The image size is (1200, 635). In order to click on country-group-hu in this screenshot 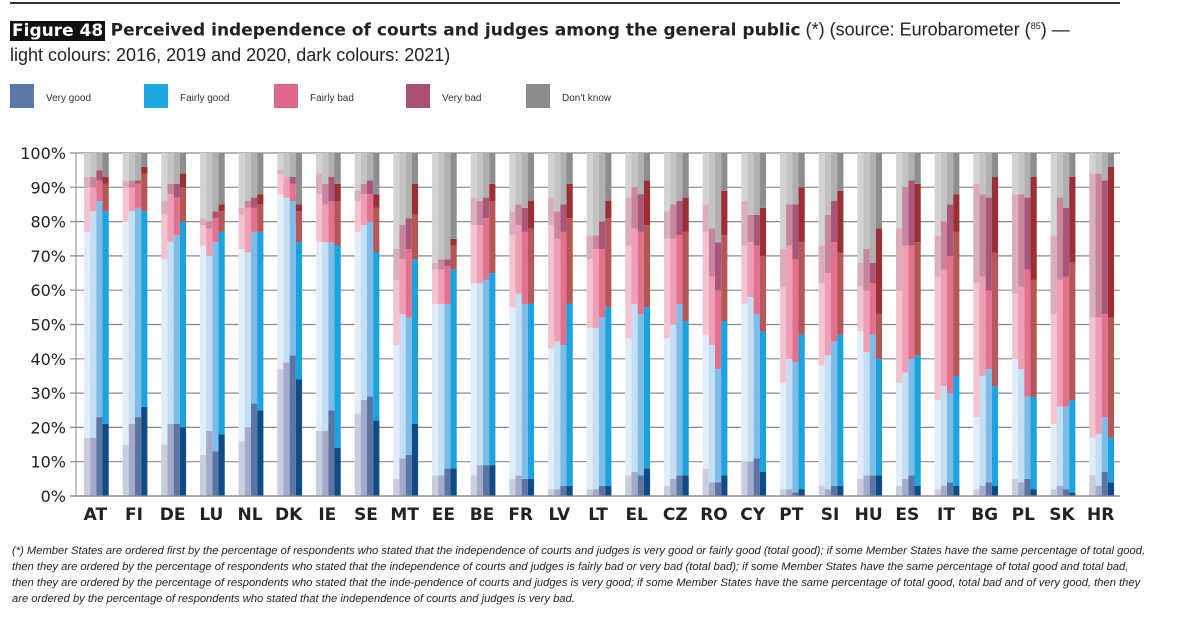, I will do `click(870, 324)`.